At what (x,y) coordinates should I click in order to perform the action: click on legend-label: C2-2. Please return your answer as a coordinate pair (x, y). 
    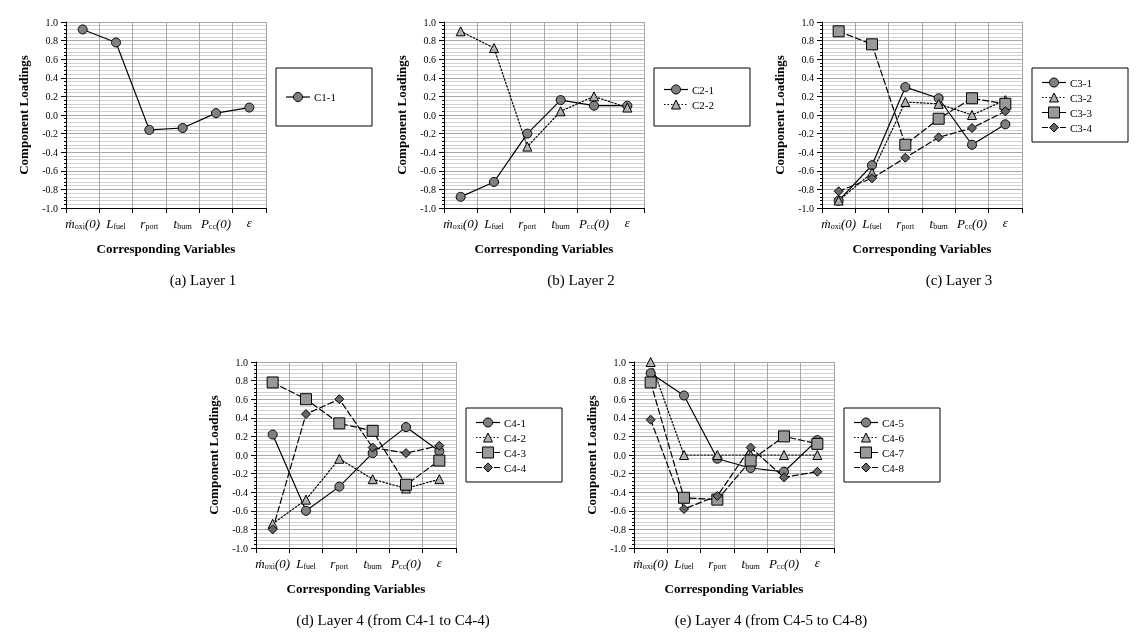
    Looking at the image, I should click on (703, 104).